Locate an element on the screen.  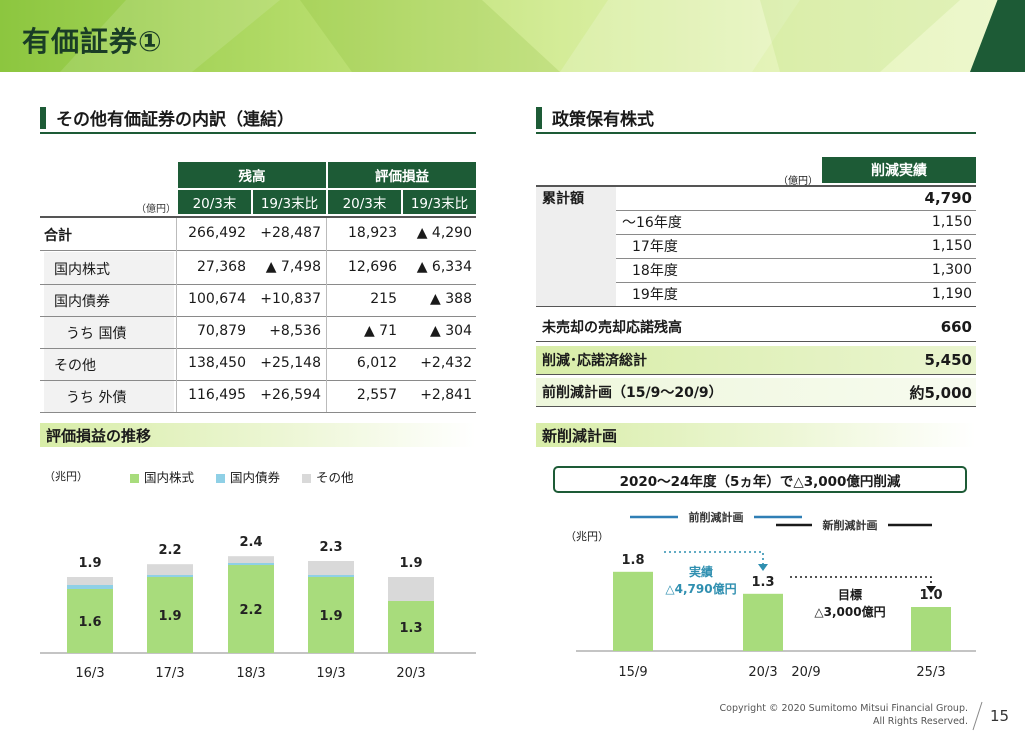
category-label: 17/3 is located at coordinates (169, 673).